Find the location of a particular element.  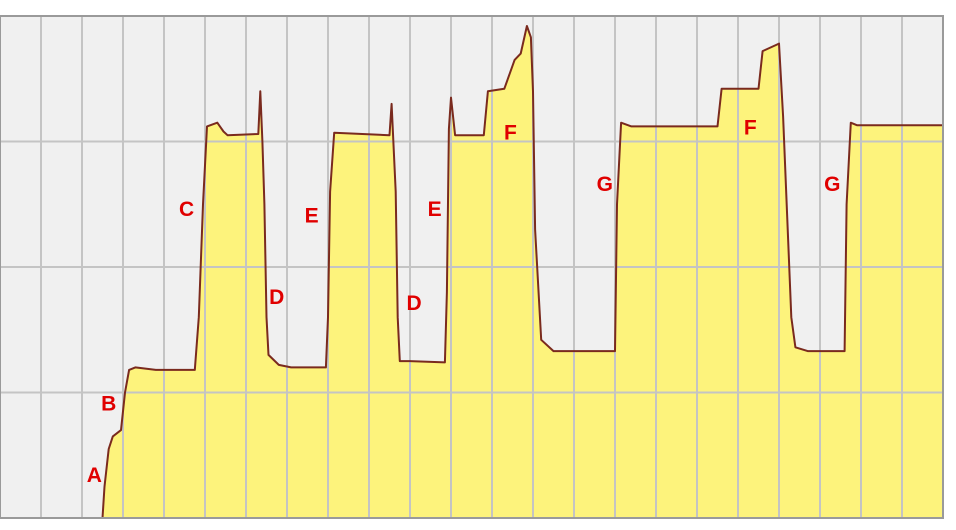

annotation-label: A is located at coordinates (94, 475).